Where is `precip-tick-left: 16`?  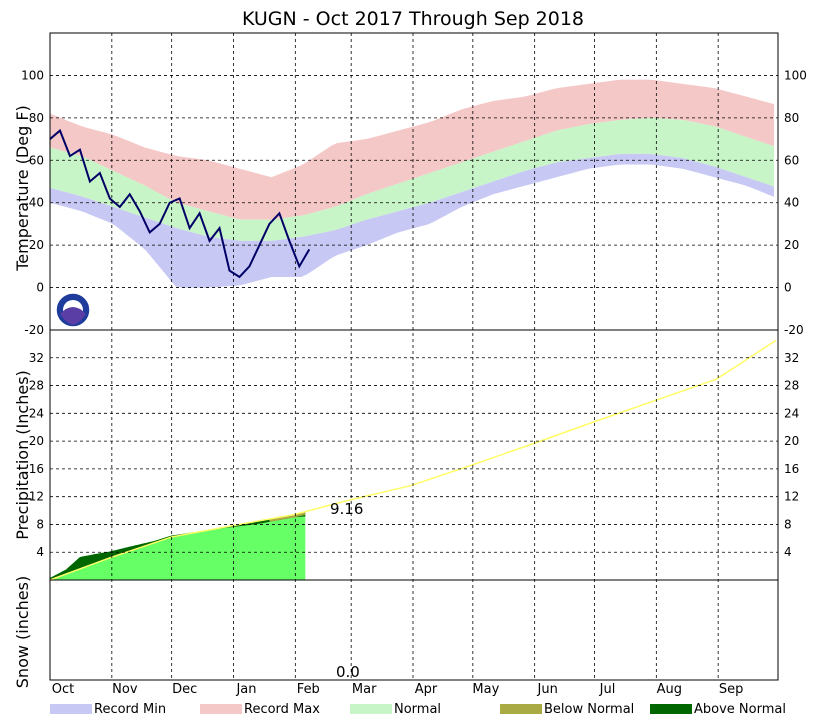 precip-tick-left: 16 is located at coordinates (36, 469).